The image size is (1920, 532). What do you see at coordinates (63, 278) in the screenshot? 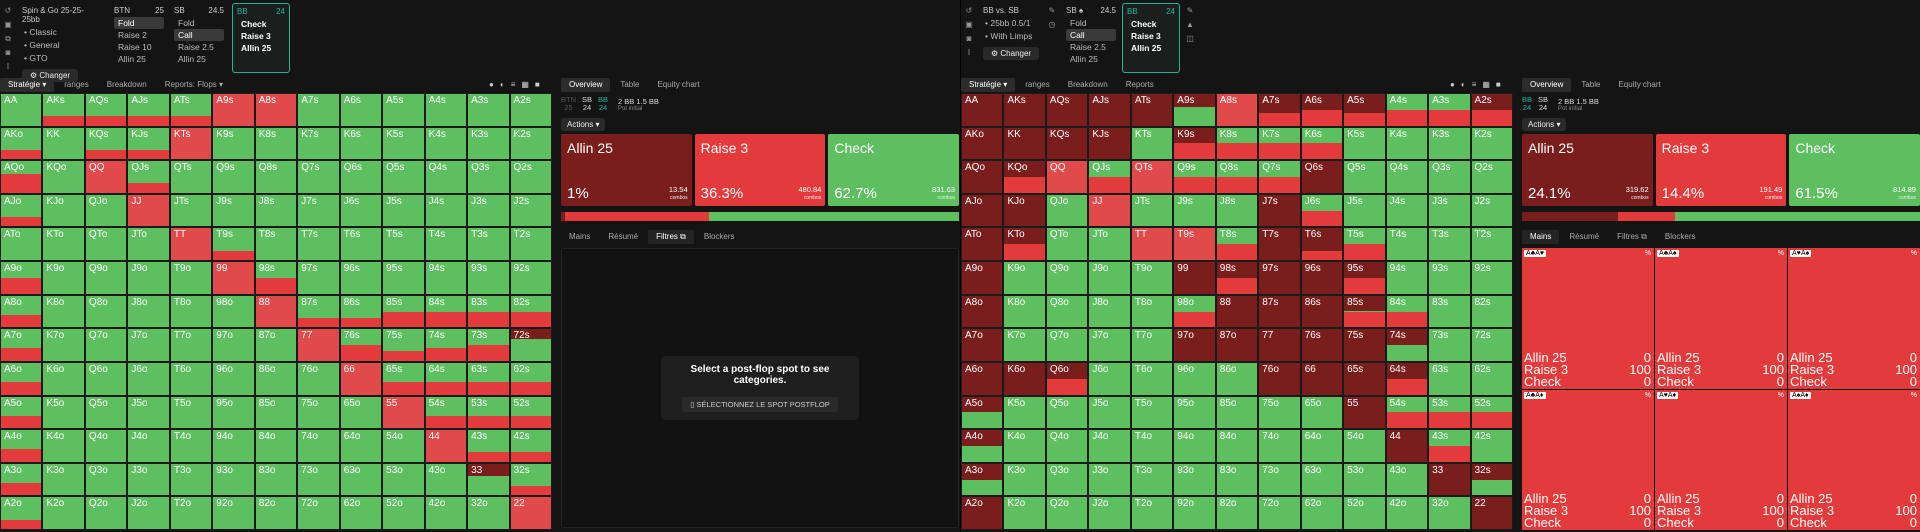
I see `hand-cell: K9o` at bounding box center [63, 278].